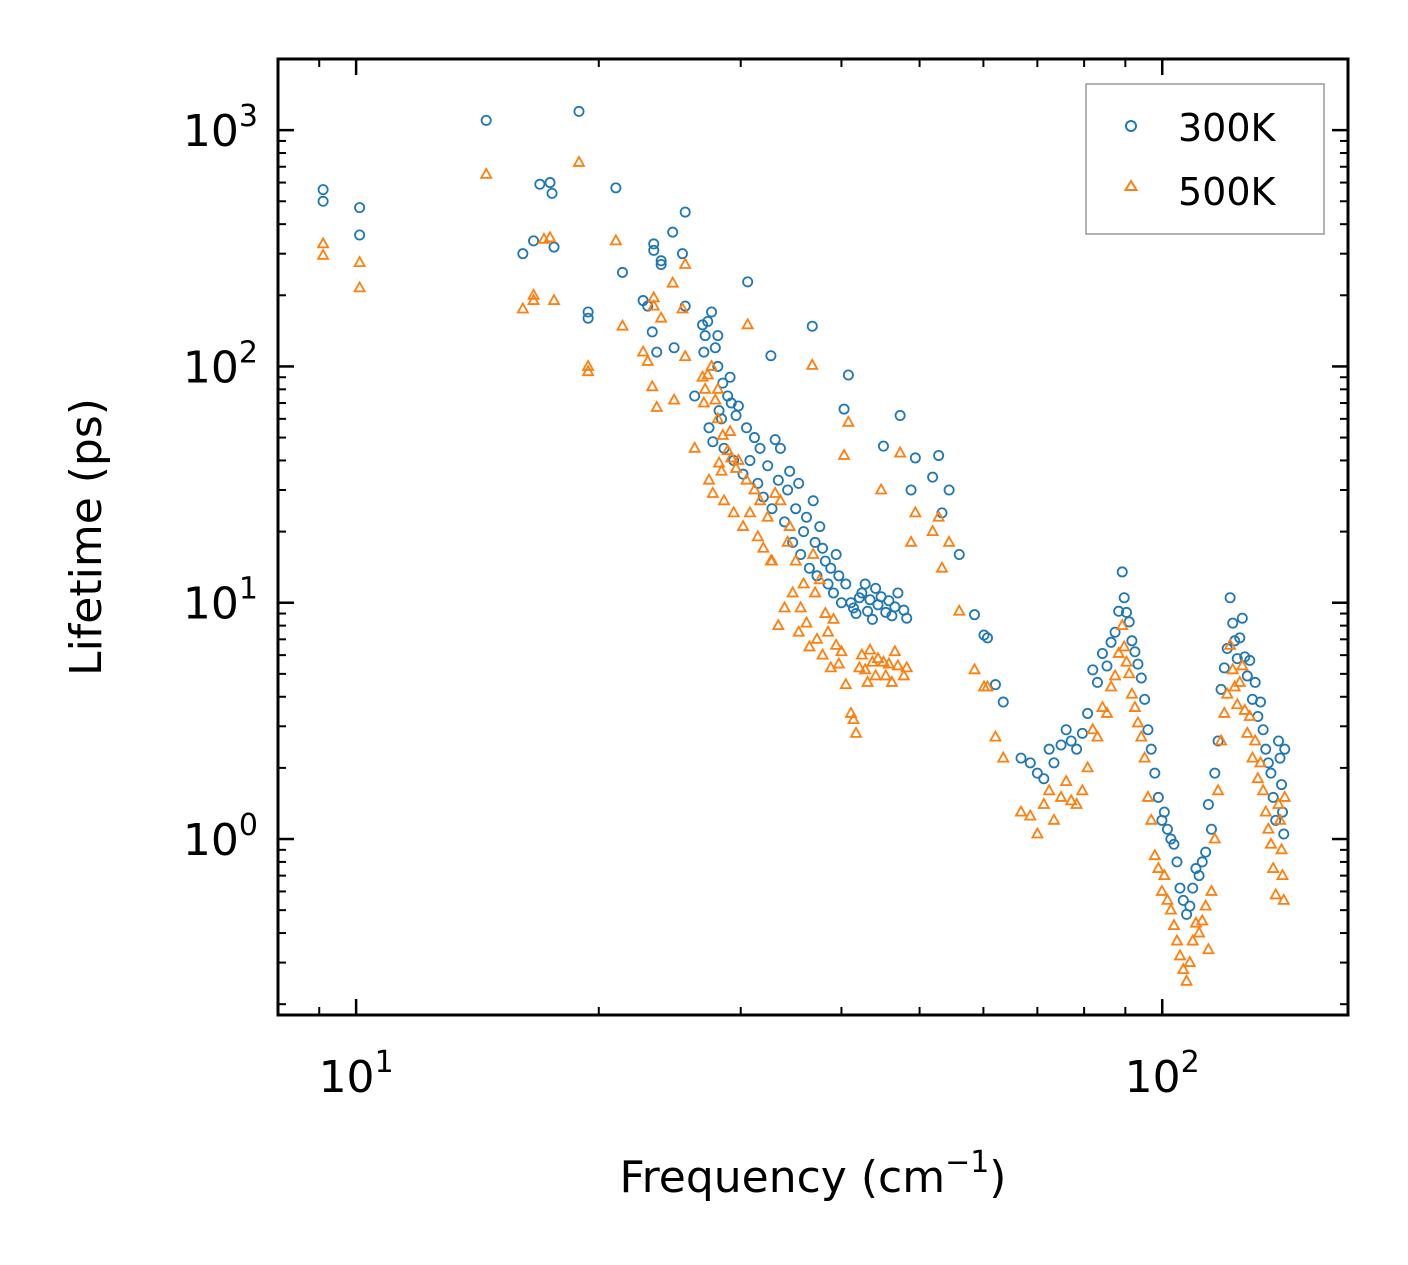  What do you see at coordinates (1131, 185) in the screenshot?
I see `legend-marker-500k` at bounding box center [1131, 185].